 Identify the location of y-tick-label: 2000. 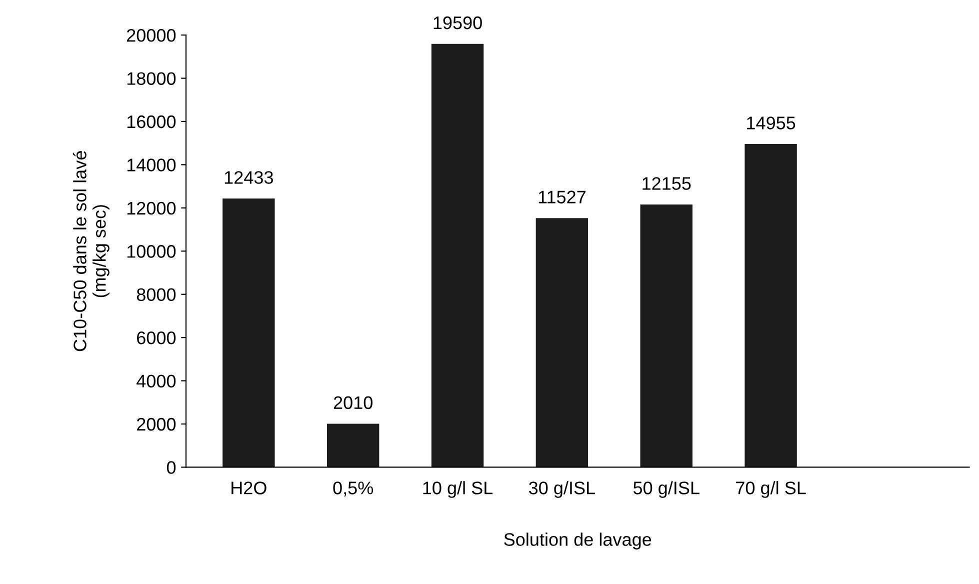
(156, 424).